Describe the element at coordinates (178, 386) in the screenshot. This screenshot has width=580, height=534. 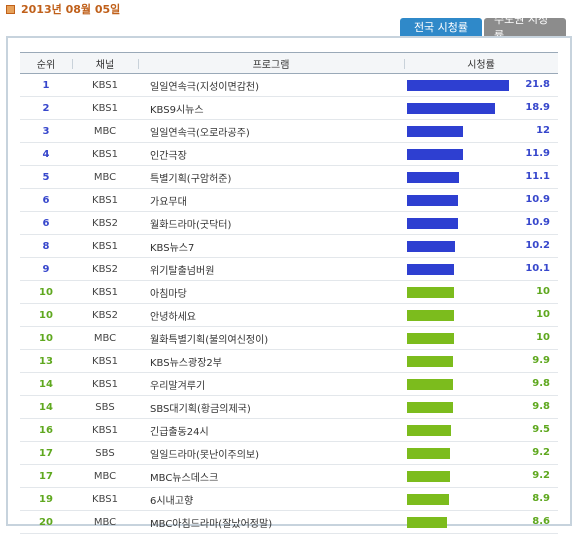
I see `program-cell: 우리말겨루기` at that location.